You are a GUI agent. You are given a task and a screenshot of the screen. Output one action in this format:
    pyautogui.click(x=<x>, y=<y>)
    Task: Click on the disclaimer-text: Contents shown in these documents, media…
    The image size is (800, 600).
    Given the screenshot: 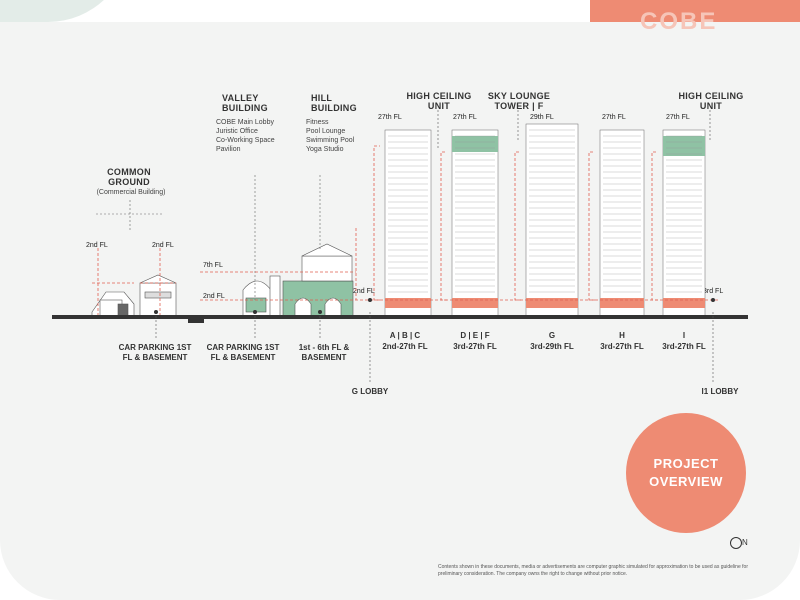 What is the action you would take?
    pyautogui.click(x=593, y=570)
    